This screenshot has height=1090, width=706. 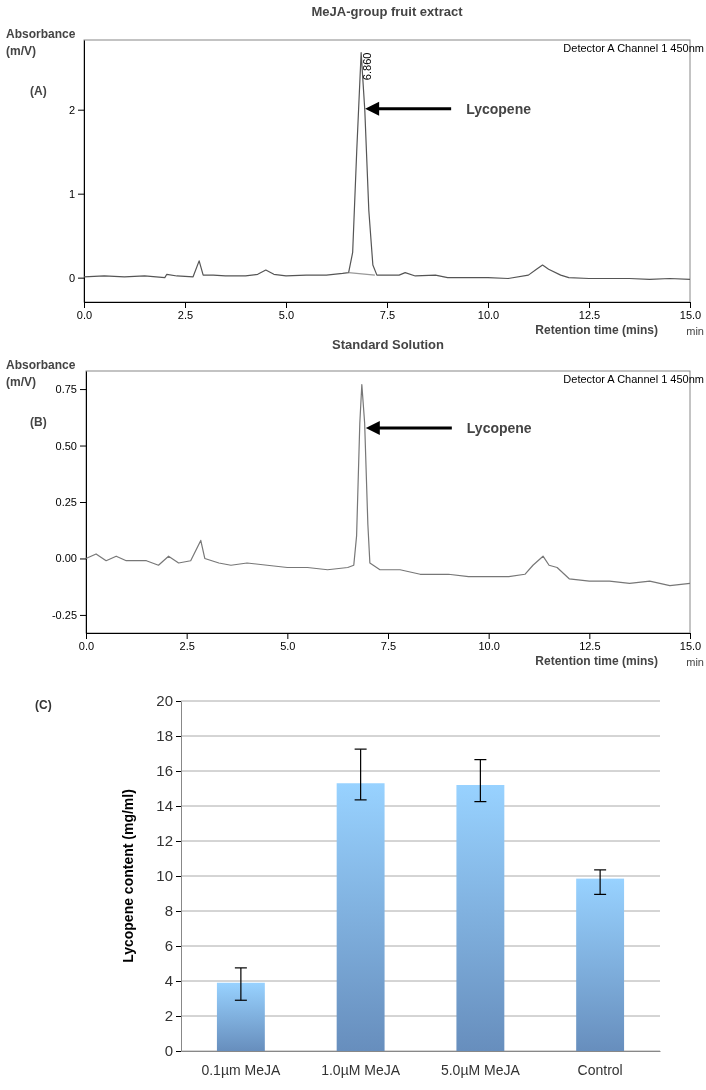 I want to click on y-axis-title: Lycopene content (mg/ml), so click(x=128, y=876).